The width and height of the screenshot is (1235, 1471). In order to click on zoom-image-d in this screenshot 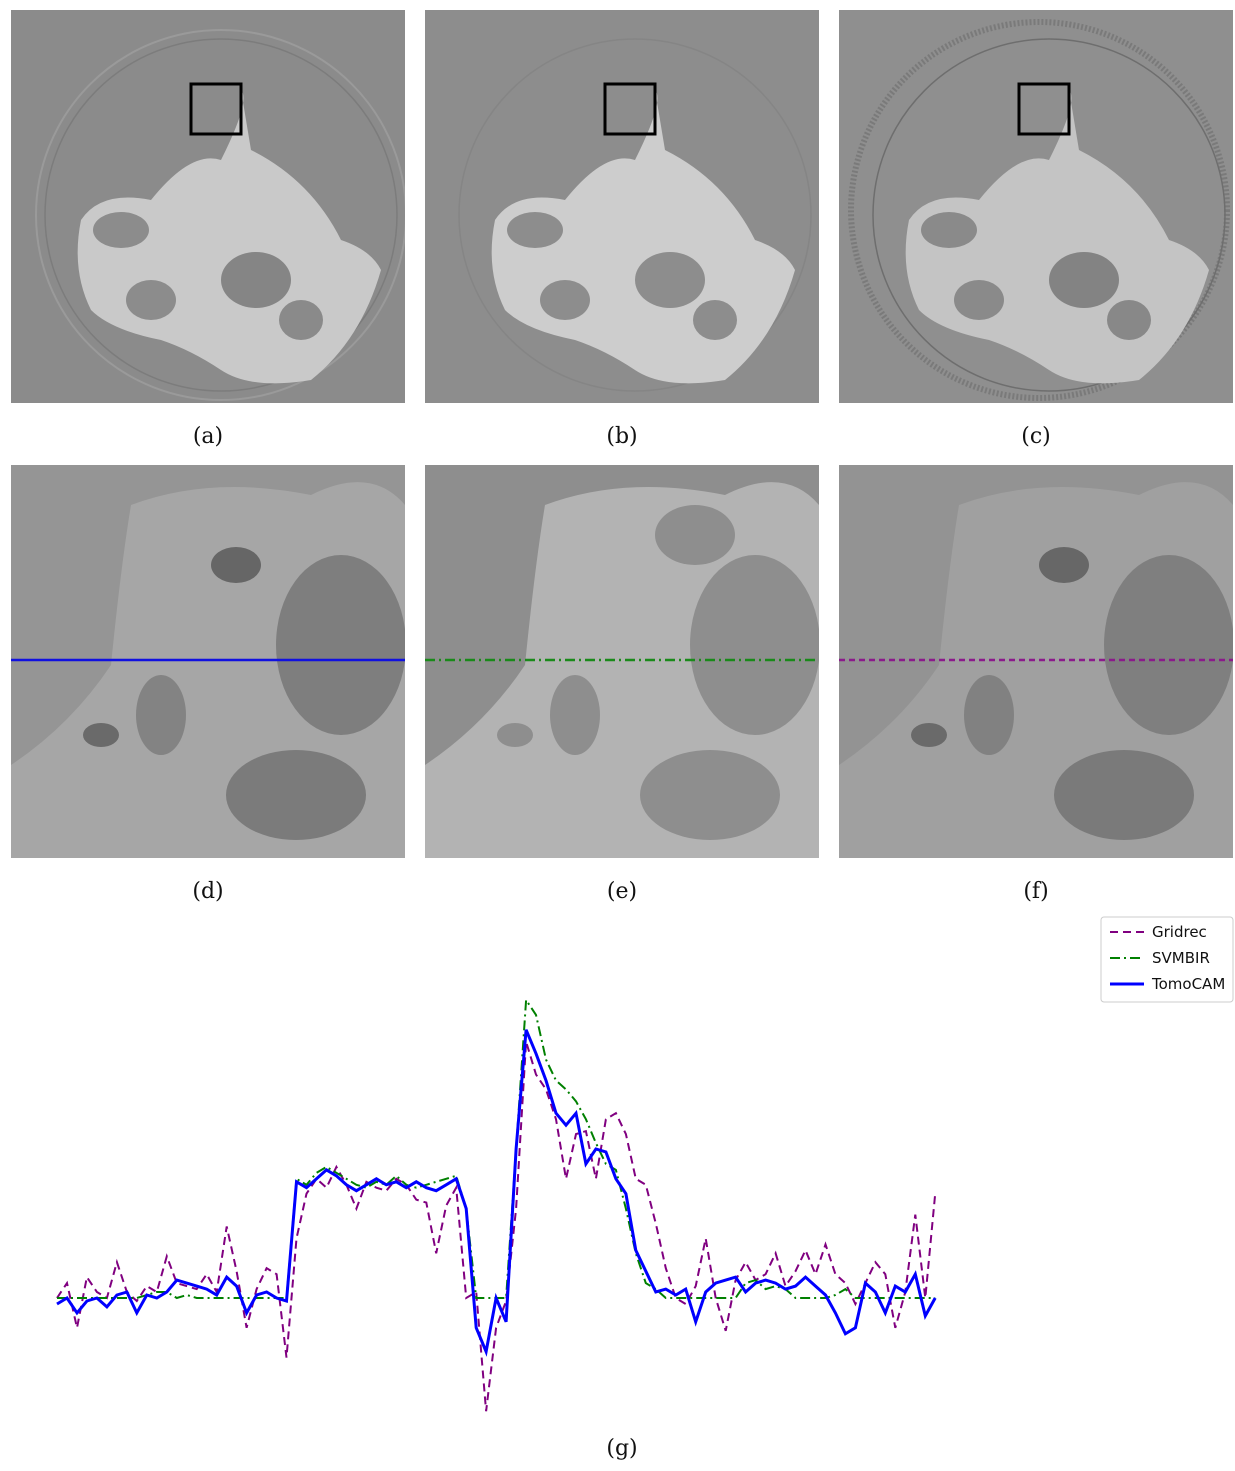, I will do `click(208, 661)`.